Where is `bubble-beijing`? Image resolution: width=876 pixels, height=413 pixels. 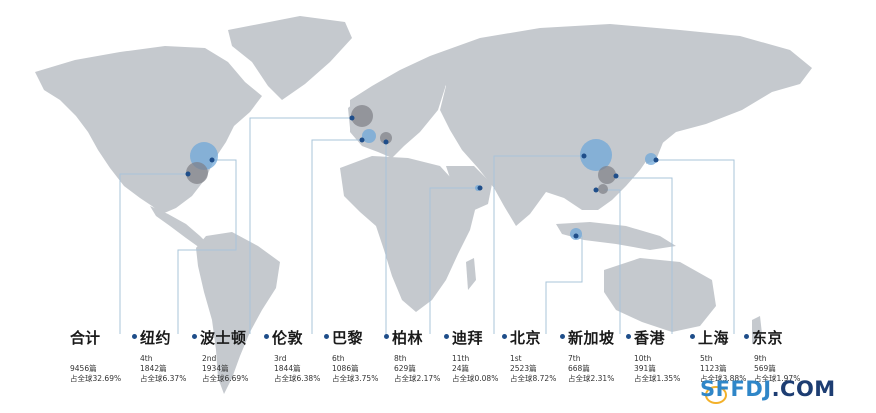
bubble-beijing is located at coordinates (596, 155).